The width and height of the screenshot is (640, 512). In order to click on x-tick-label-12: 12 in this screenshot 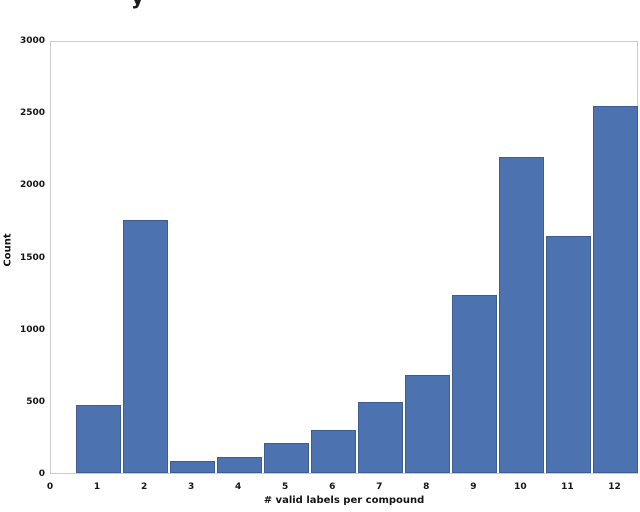, I will do `click(614, 487)`.